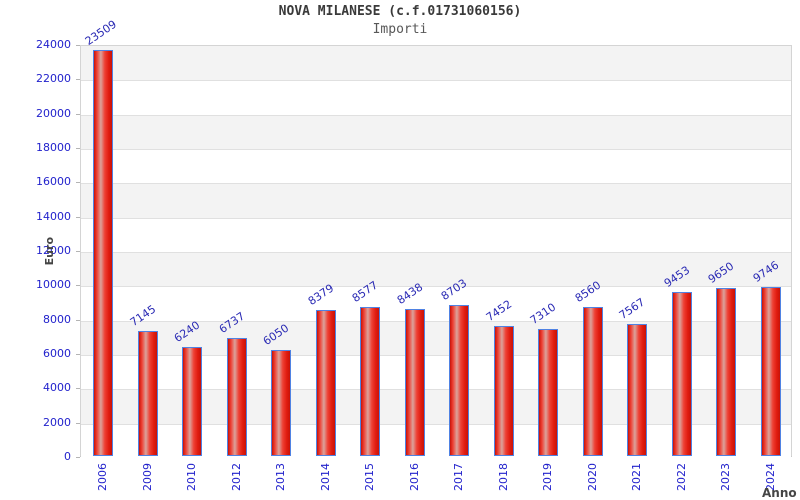  Describe the element at coordinates (414, 382) in the screenshot. I see `bar-2016` at that location.